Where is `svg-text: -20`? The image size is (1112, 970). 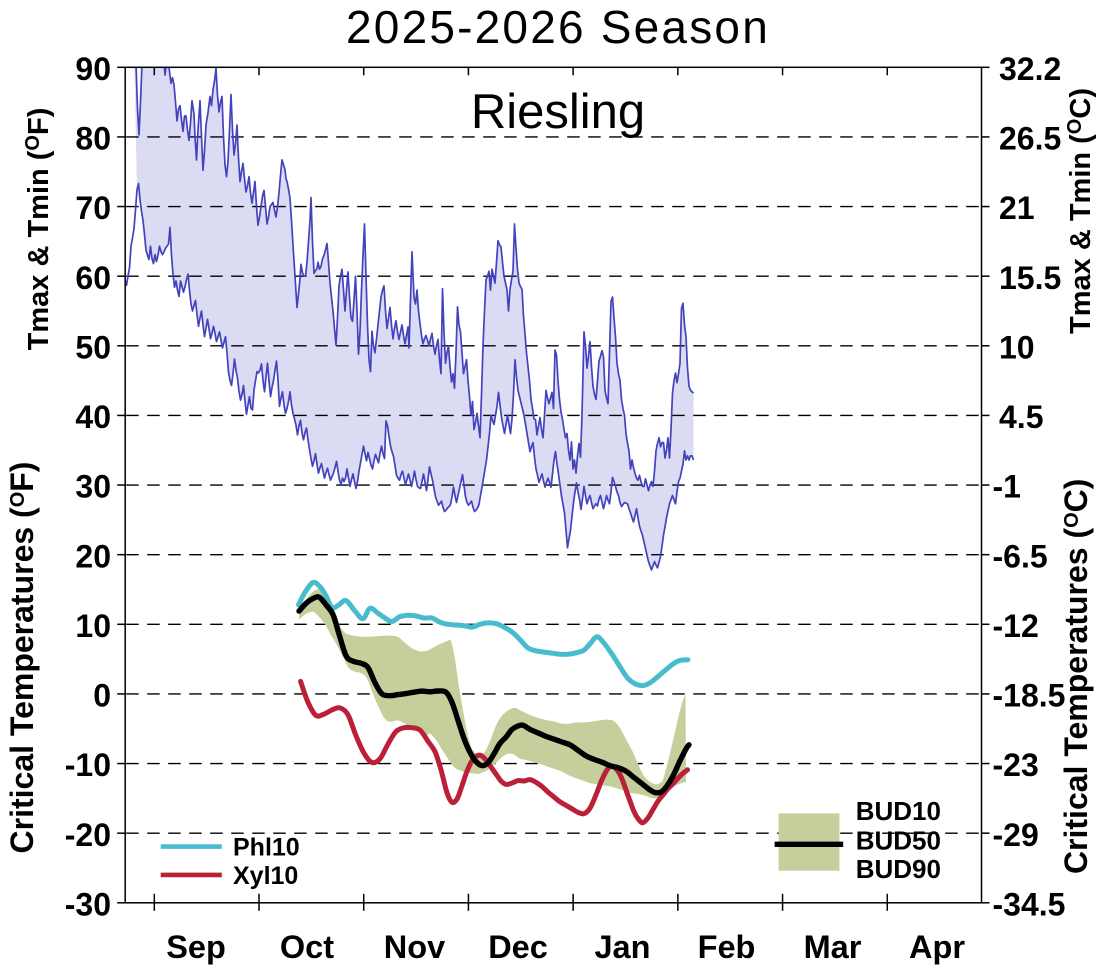
svg-text: -20 is located at coordinates (88, 835).